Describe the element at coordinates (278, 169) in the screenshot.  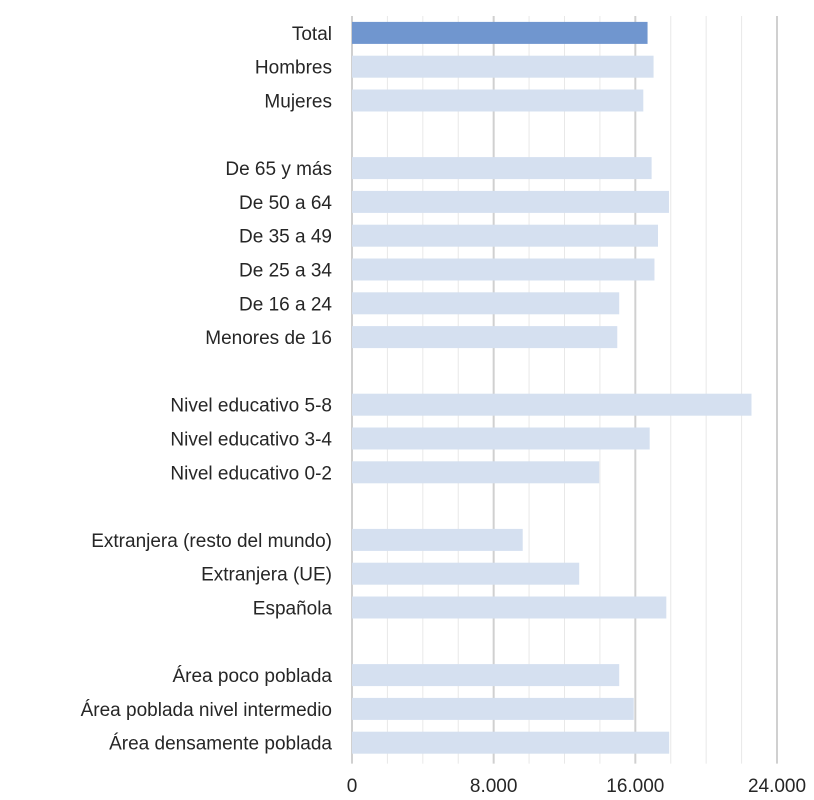
I see `category-label: De 65 y más` at that location.